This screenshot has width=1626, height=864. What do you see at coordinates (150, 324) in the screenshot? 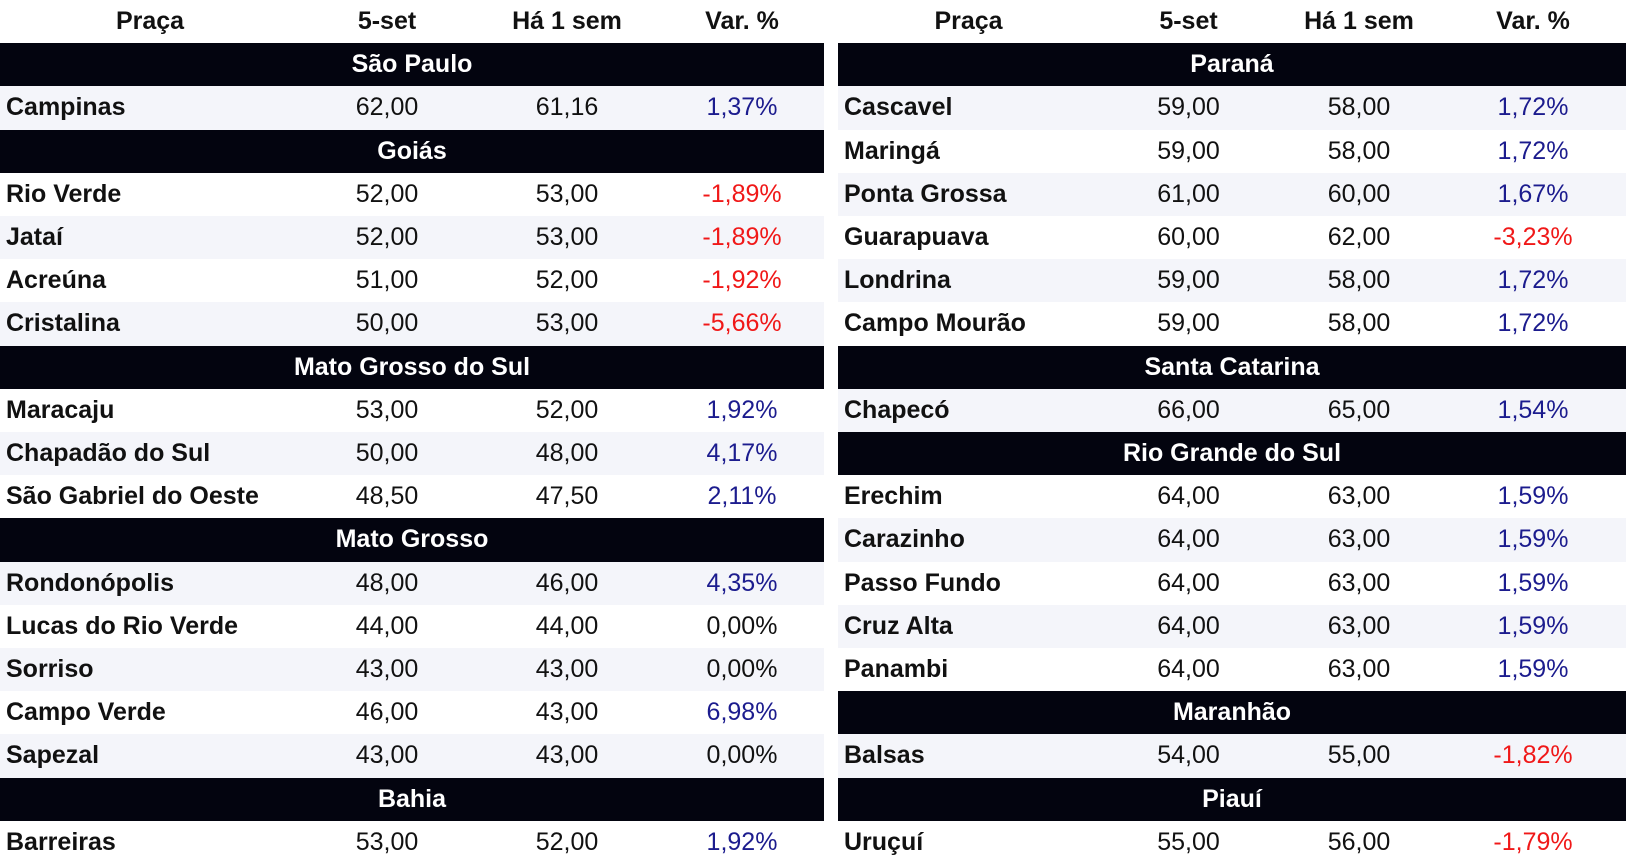
I see `city: Cristalina` at bounding box center [150, 324].